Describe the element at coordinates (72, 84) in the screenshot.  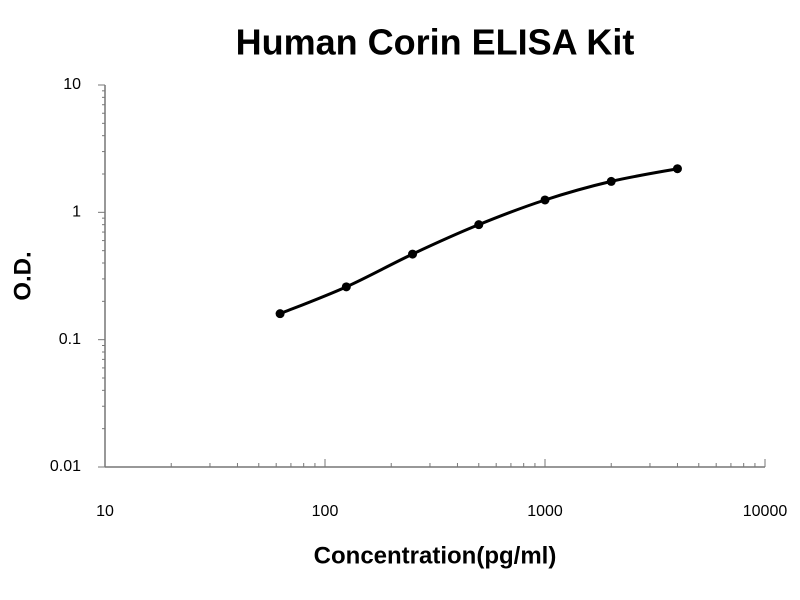
I see `y-tick-label: 10` at that location.